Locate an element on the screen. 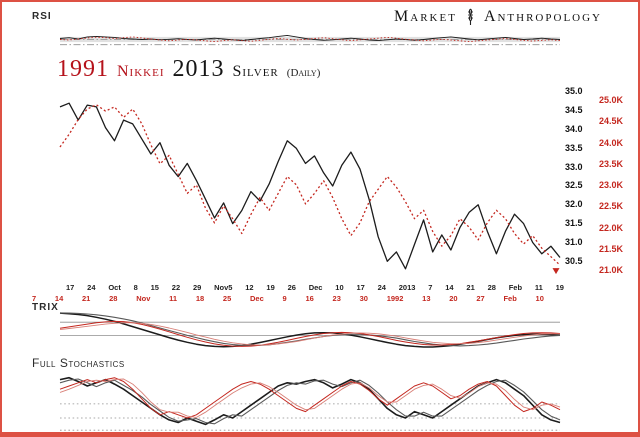 The width and height of the screenshot is (640, 437). series-rsi-silver-2013 is located at coordinates (310, 38).